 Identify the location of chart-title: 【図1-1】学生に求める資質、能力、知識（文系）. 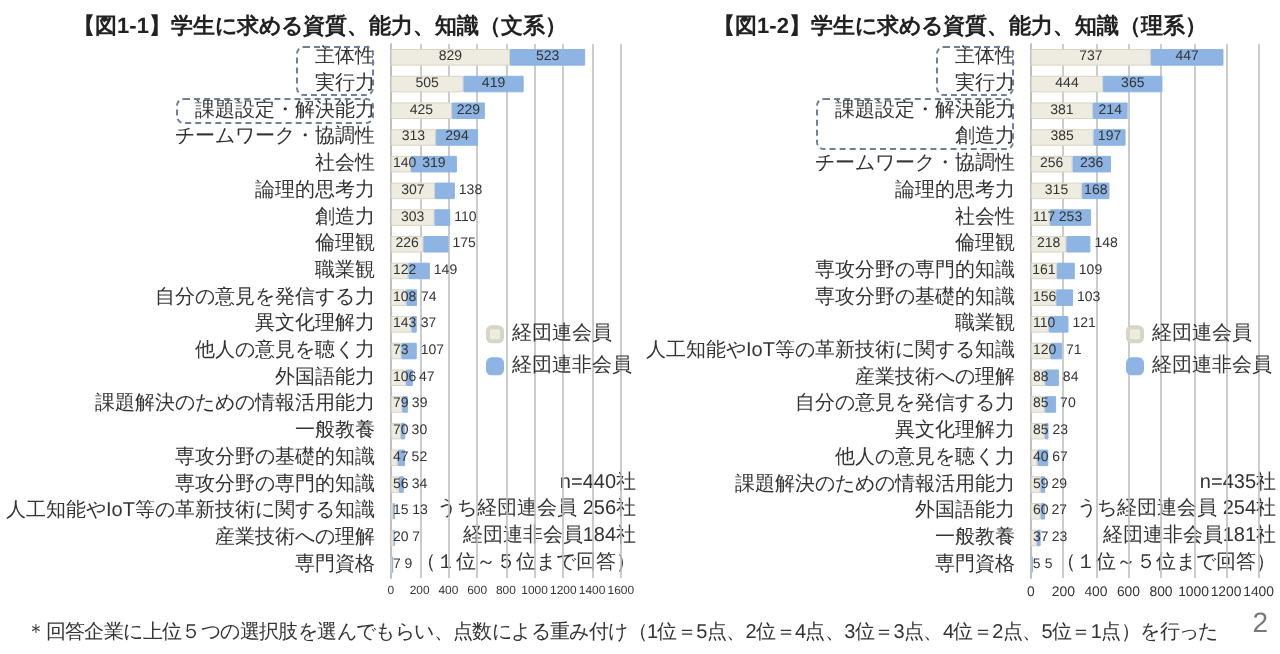
(320, 26).